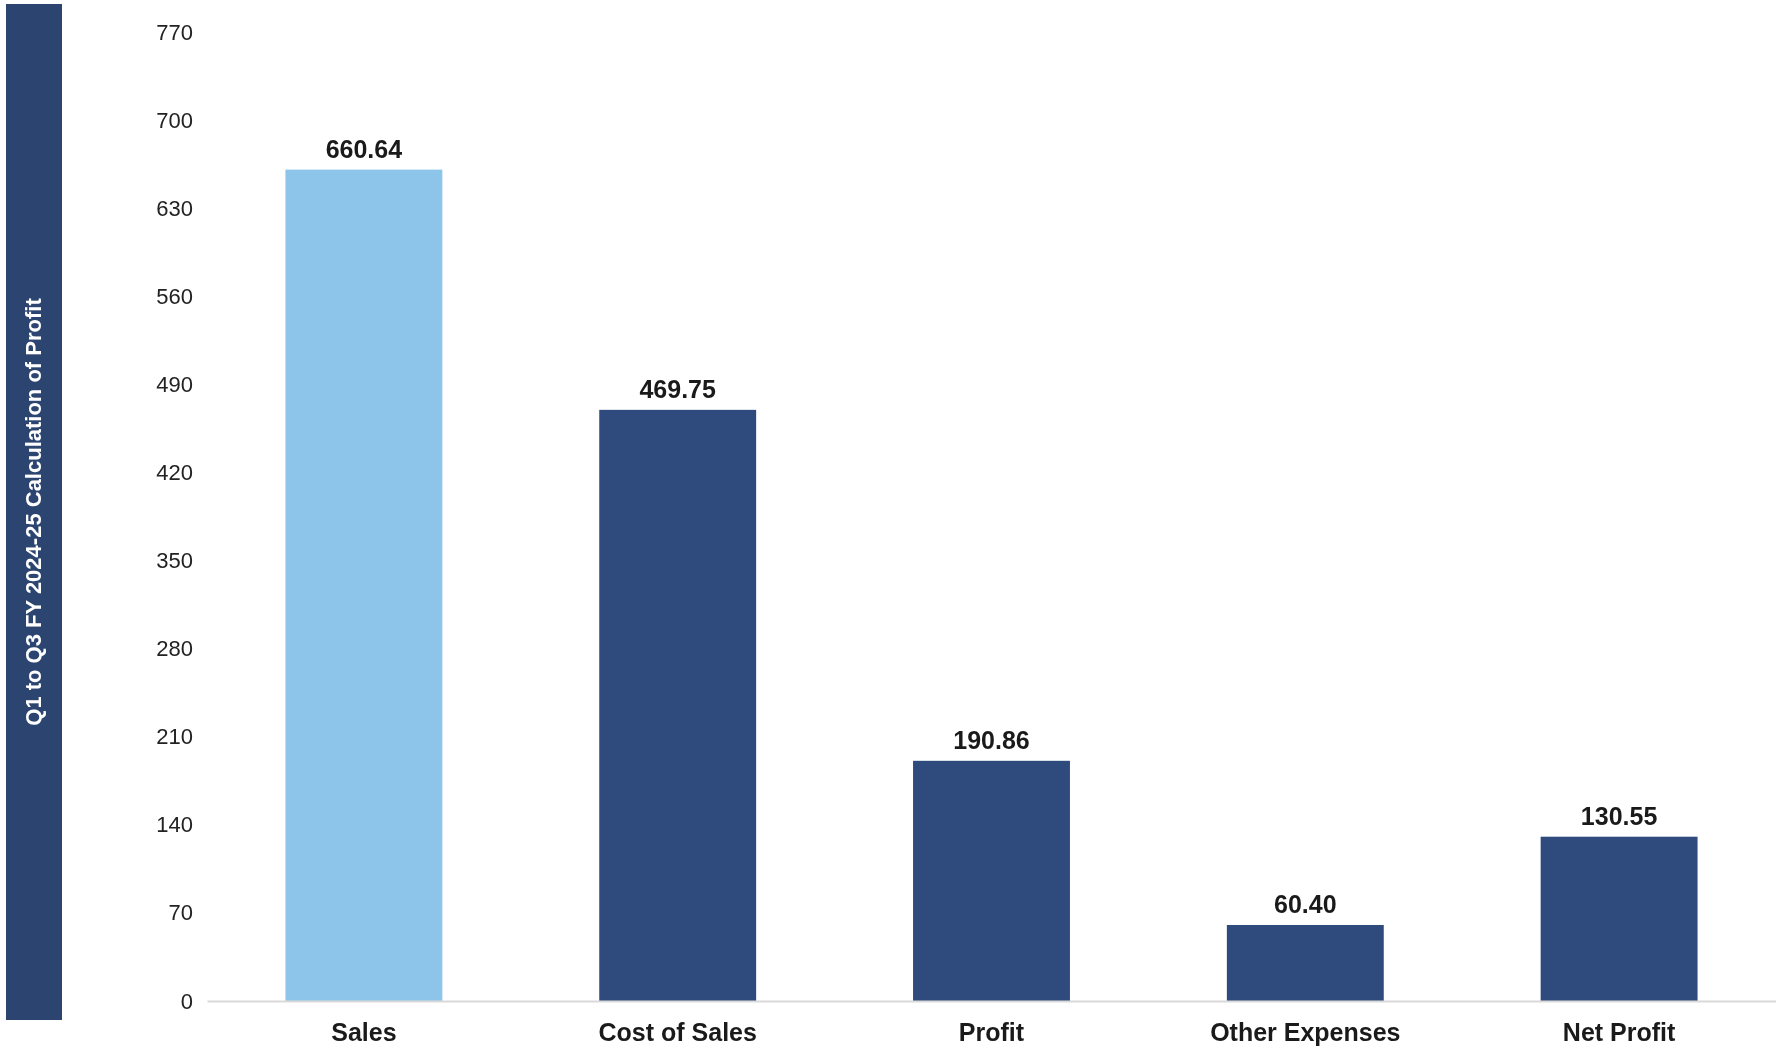 This screenshot has width=1776, height=1058. What do you see at coordinates (1619, 815) in the screenshot?
I see `data-label: 130.55` at bounding box center [1619, 815].